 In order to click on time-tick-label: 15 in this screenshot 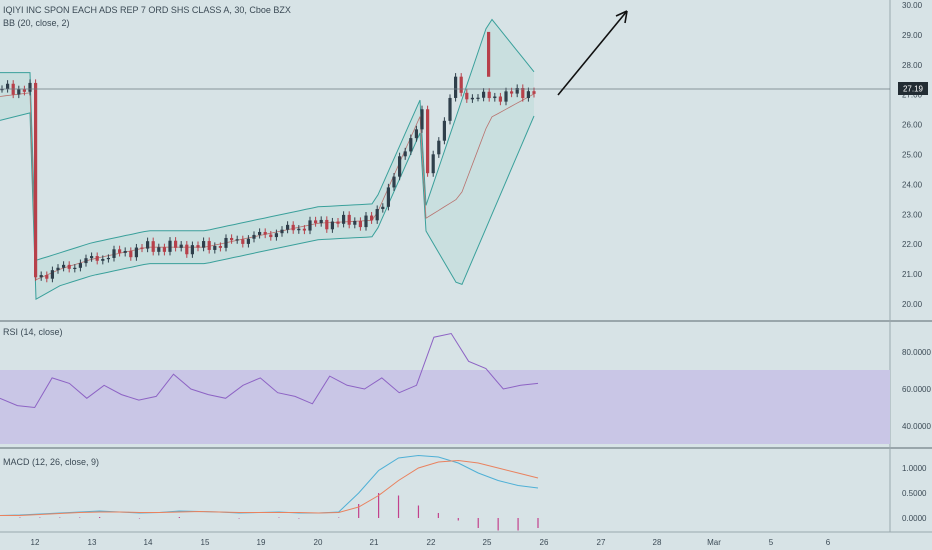, I will do `click(205, 542)`.